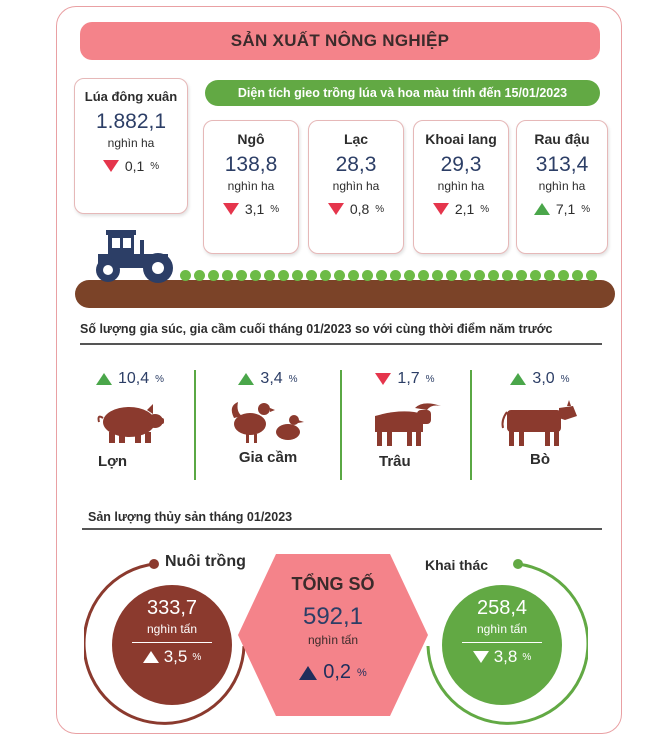 The width and height of the screenshot is (650, 756). I want to click on rice-change-pct: %, so click(155, 166).